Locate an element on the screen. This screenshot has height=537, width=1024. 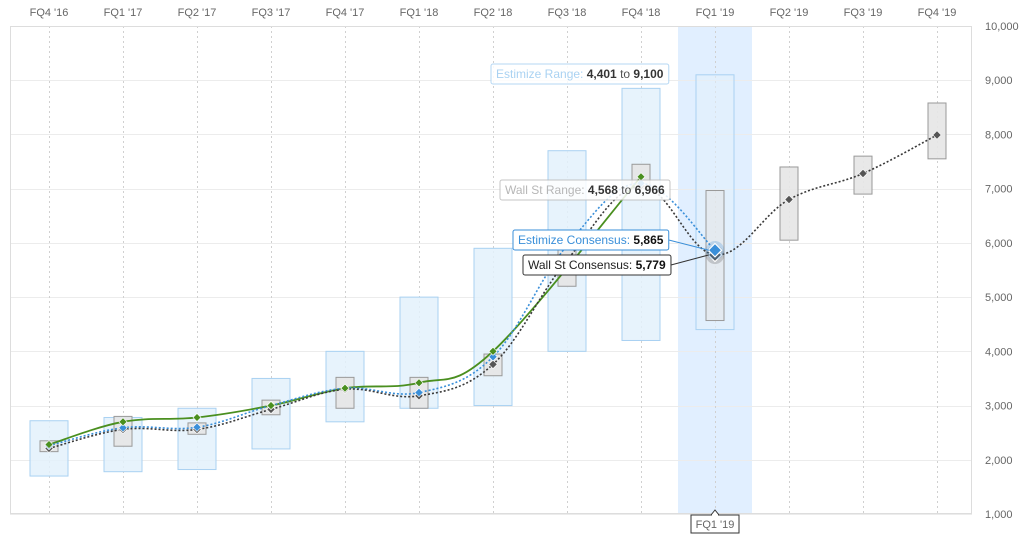
tooltip-estimize-consensus-text: Estimize Consensus: 5,865 is located at coordinates (591, 240).